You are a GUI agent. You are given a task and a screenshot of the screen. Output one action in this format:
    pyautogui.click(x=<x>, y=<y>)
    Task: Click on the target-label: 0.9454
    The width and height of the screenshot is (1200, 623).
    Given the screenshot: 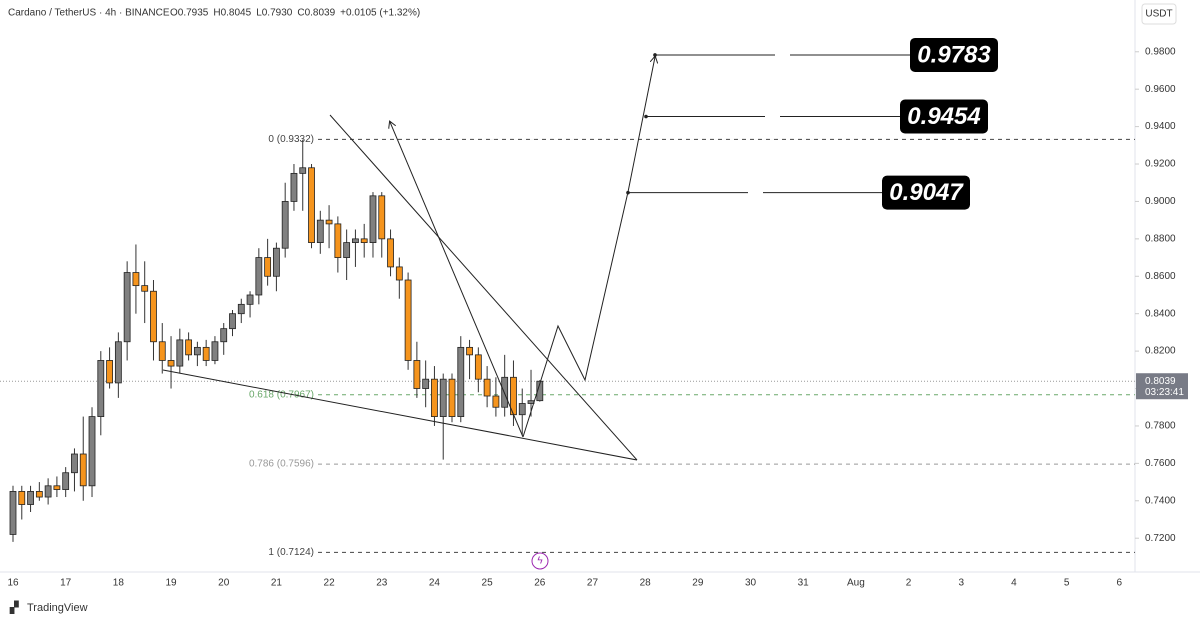 What is the action you would take?
    pyautogui.click(x=943, y=116)
    